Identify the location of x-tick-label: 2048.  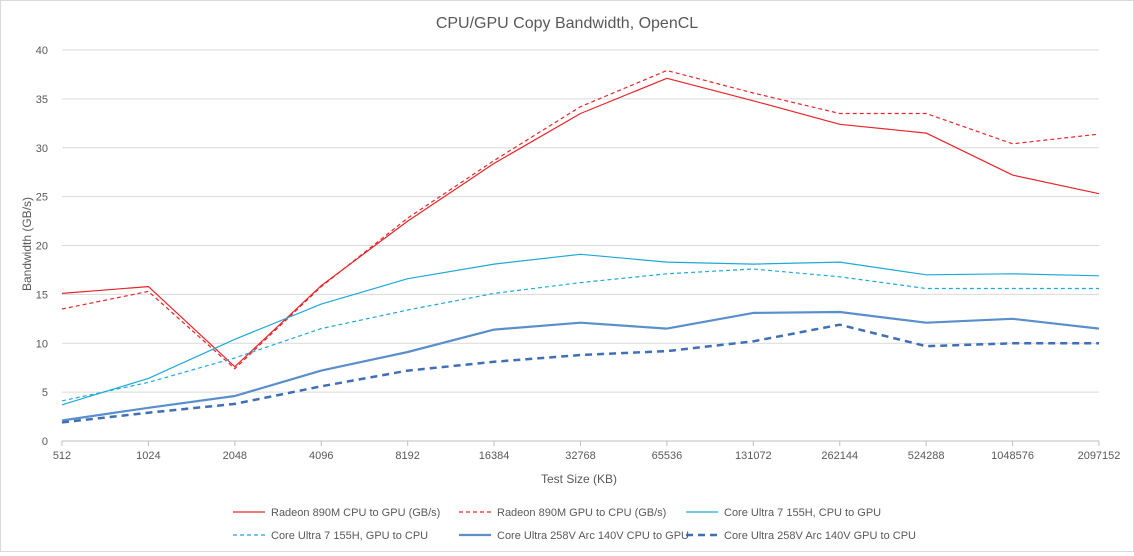
(235, 456).